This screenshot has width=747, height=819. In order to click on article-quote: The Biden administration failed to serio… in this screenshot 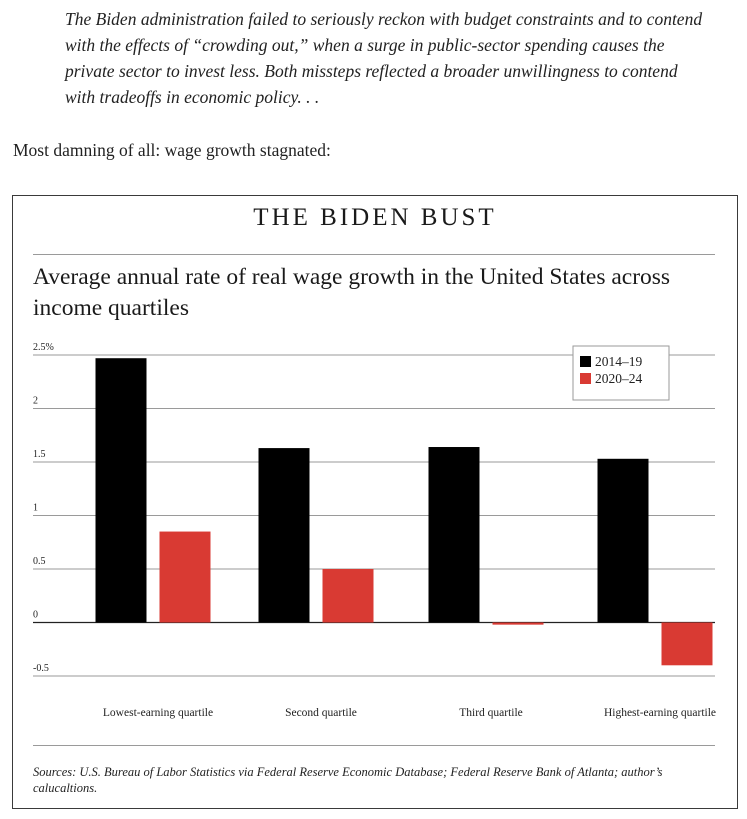, I will do `click(384, 58)`.